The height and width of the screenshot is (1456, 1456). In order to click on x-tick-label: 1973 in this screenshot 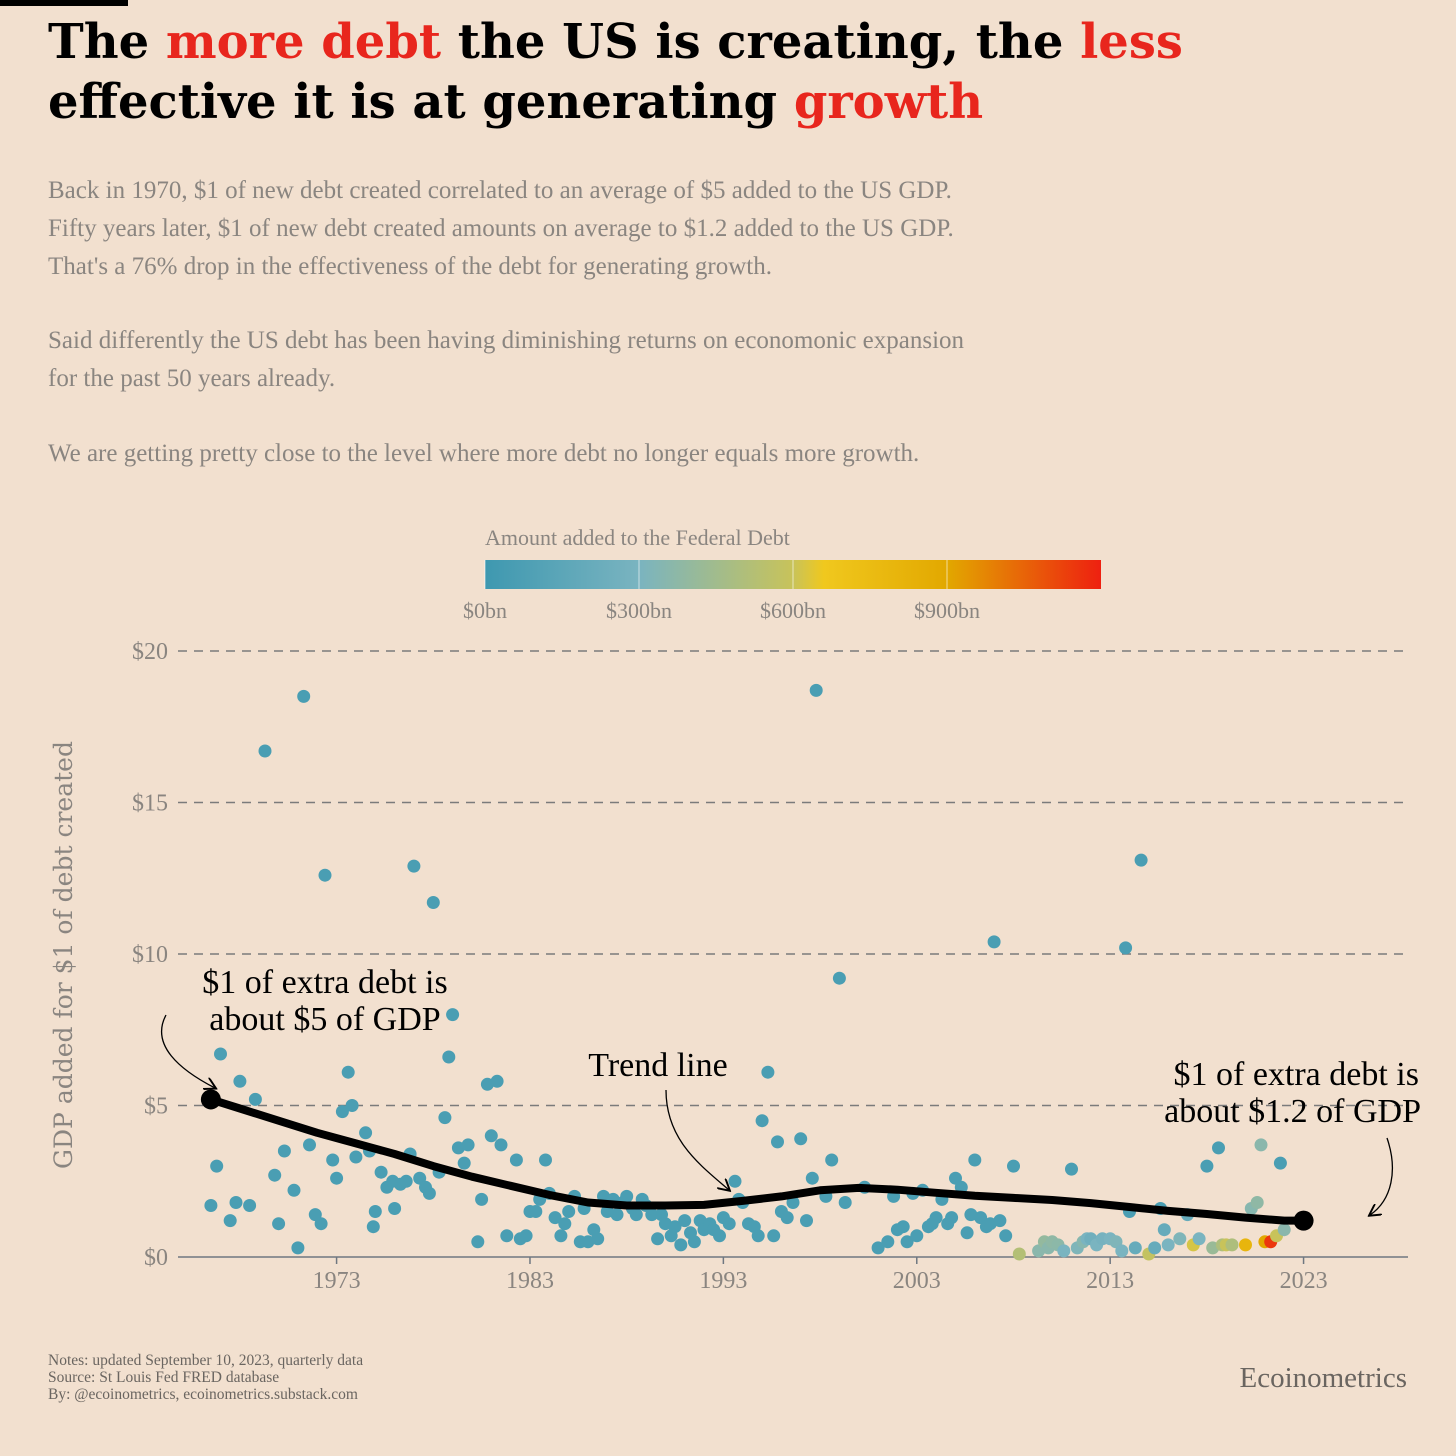, I will do `click(337, 1281)`.